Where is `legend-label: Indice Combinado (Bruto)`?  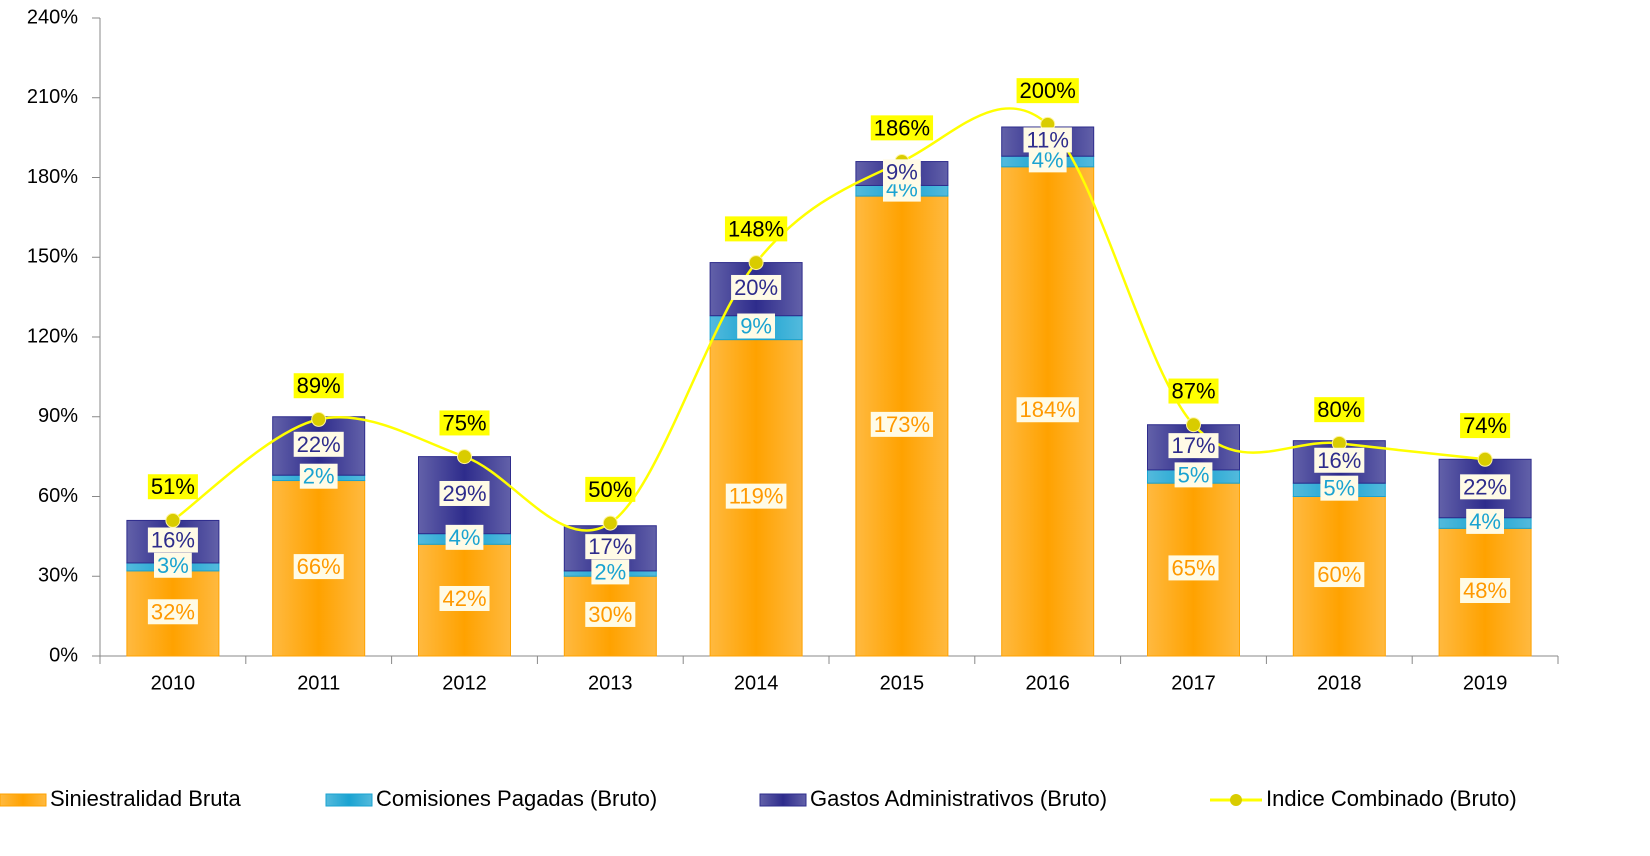
legend-label: Indice Combinado (Bruto) is located at coordinates (1391, 798).